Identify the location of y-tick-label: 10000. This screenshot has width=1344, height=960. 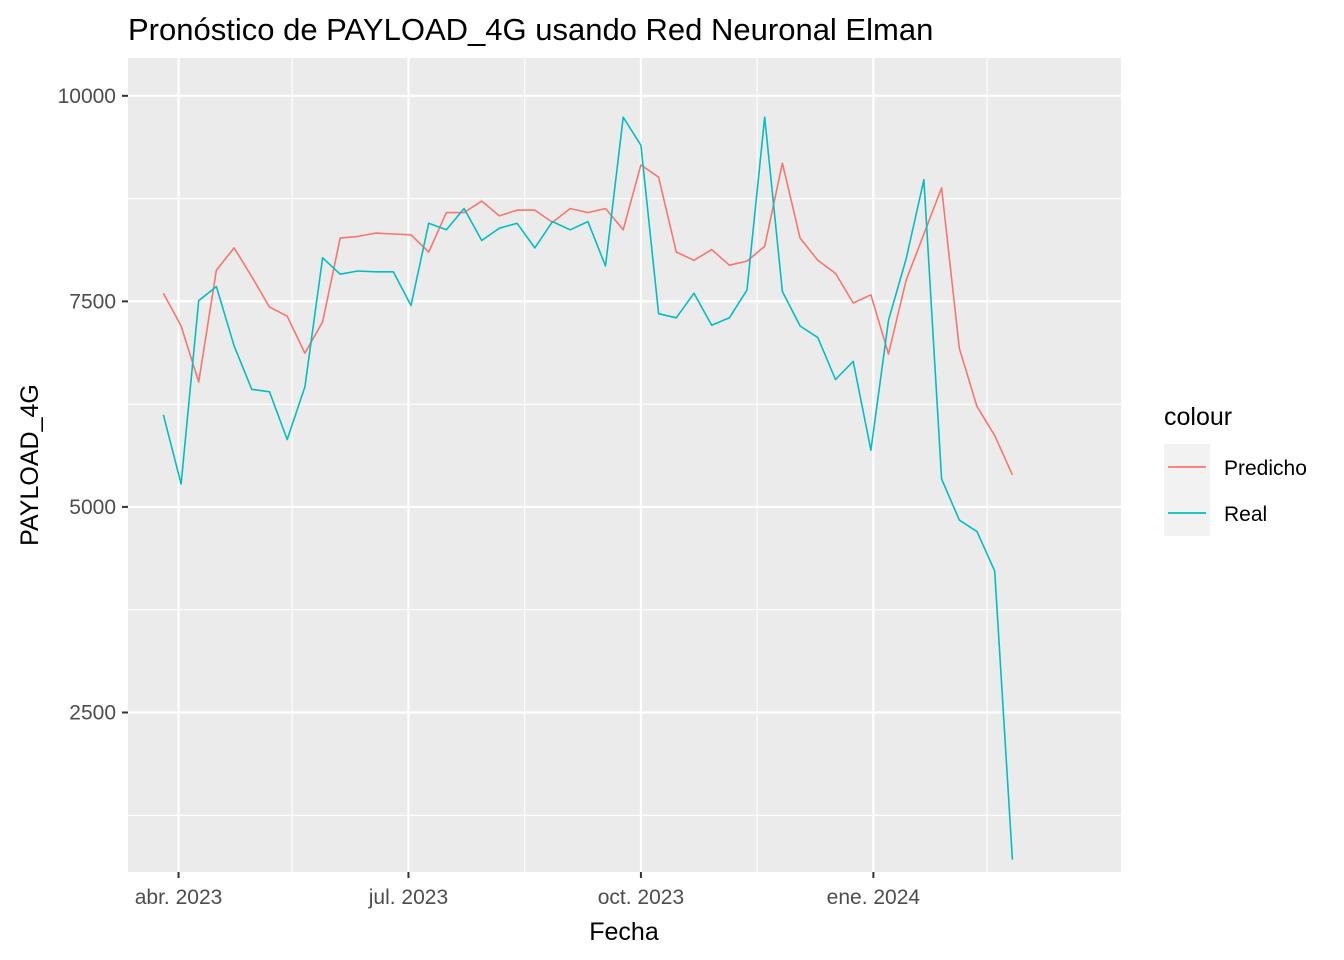
(87, 96).